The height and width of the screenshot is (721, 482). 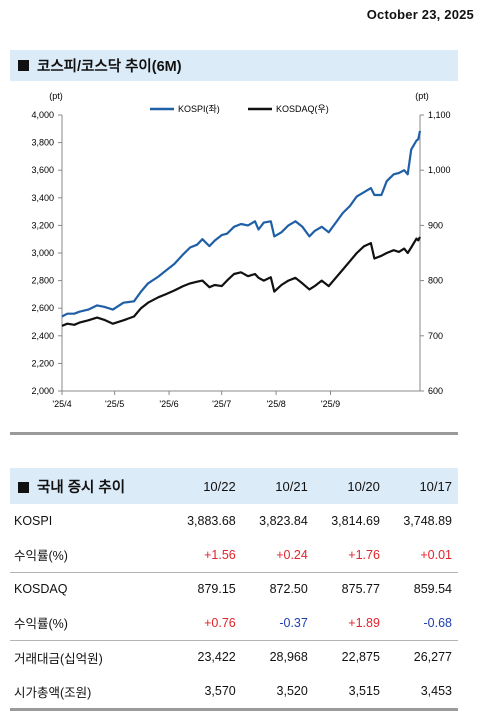 I want to click on legend-label: KOSPI(좌), so click(x=199, y=109).